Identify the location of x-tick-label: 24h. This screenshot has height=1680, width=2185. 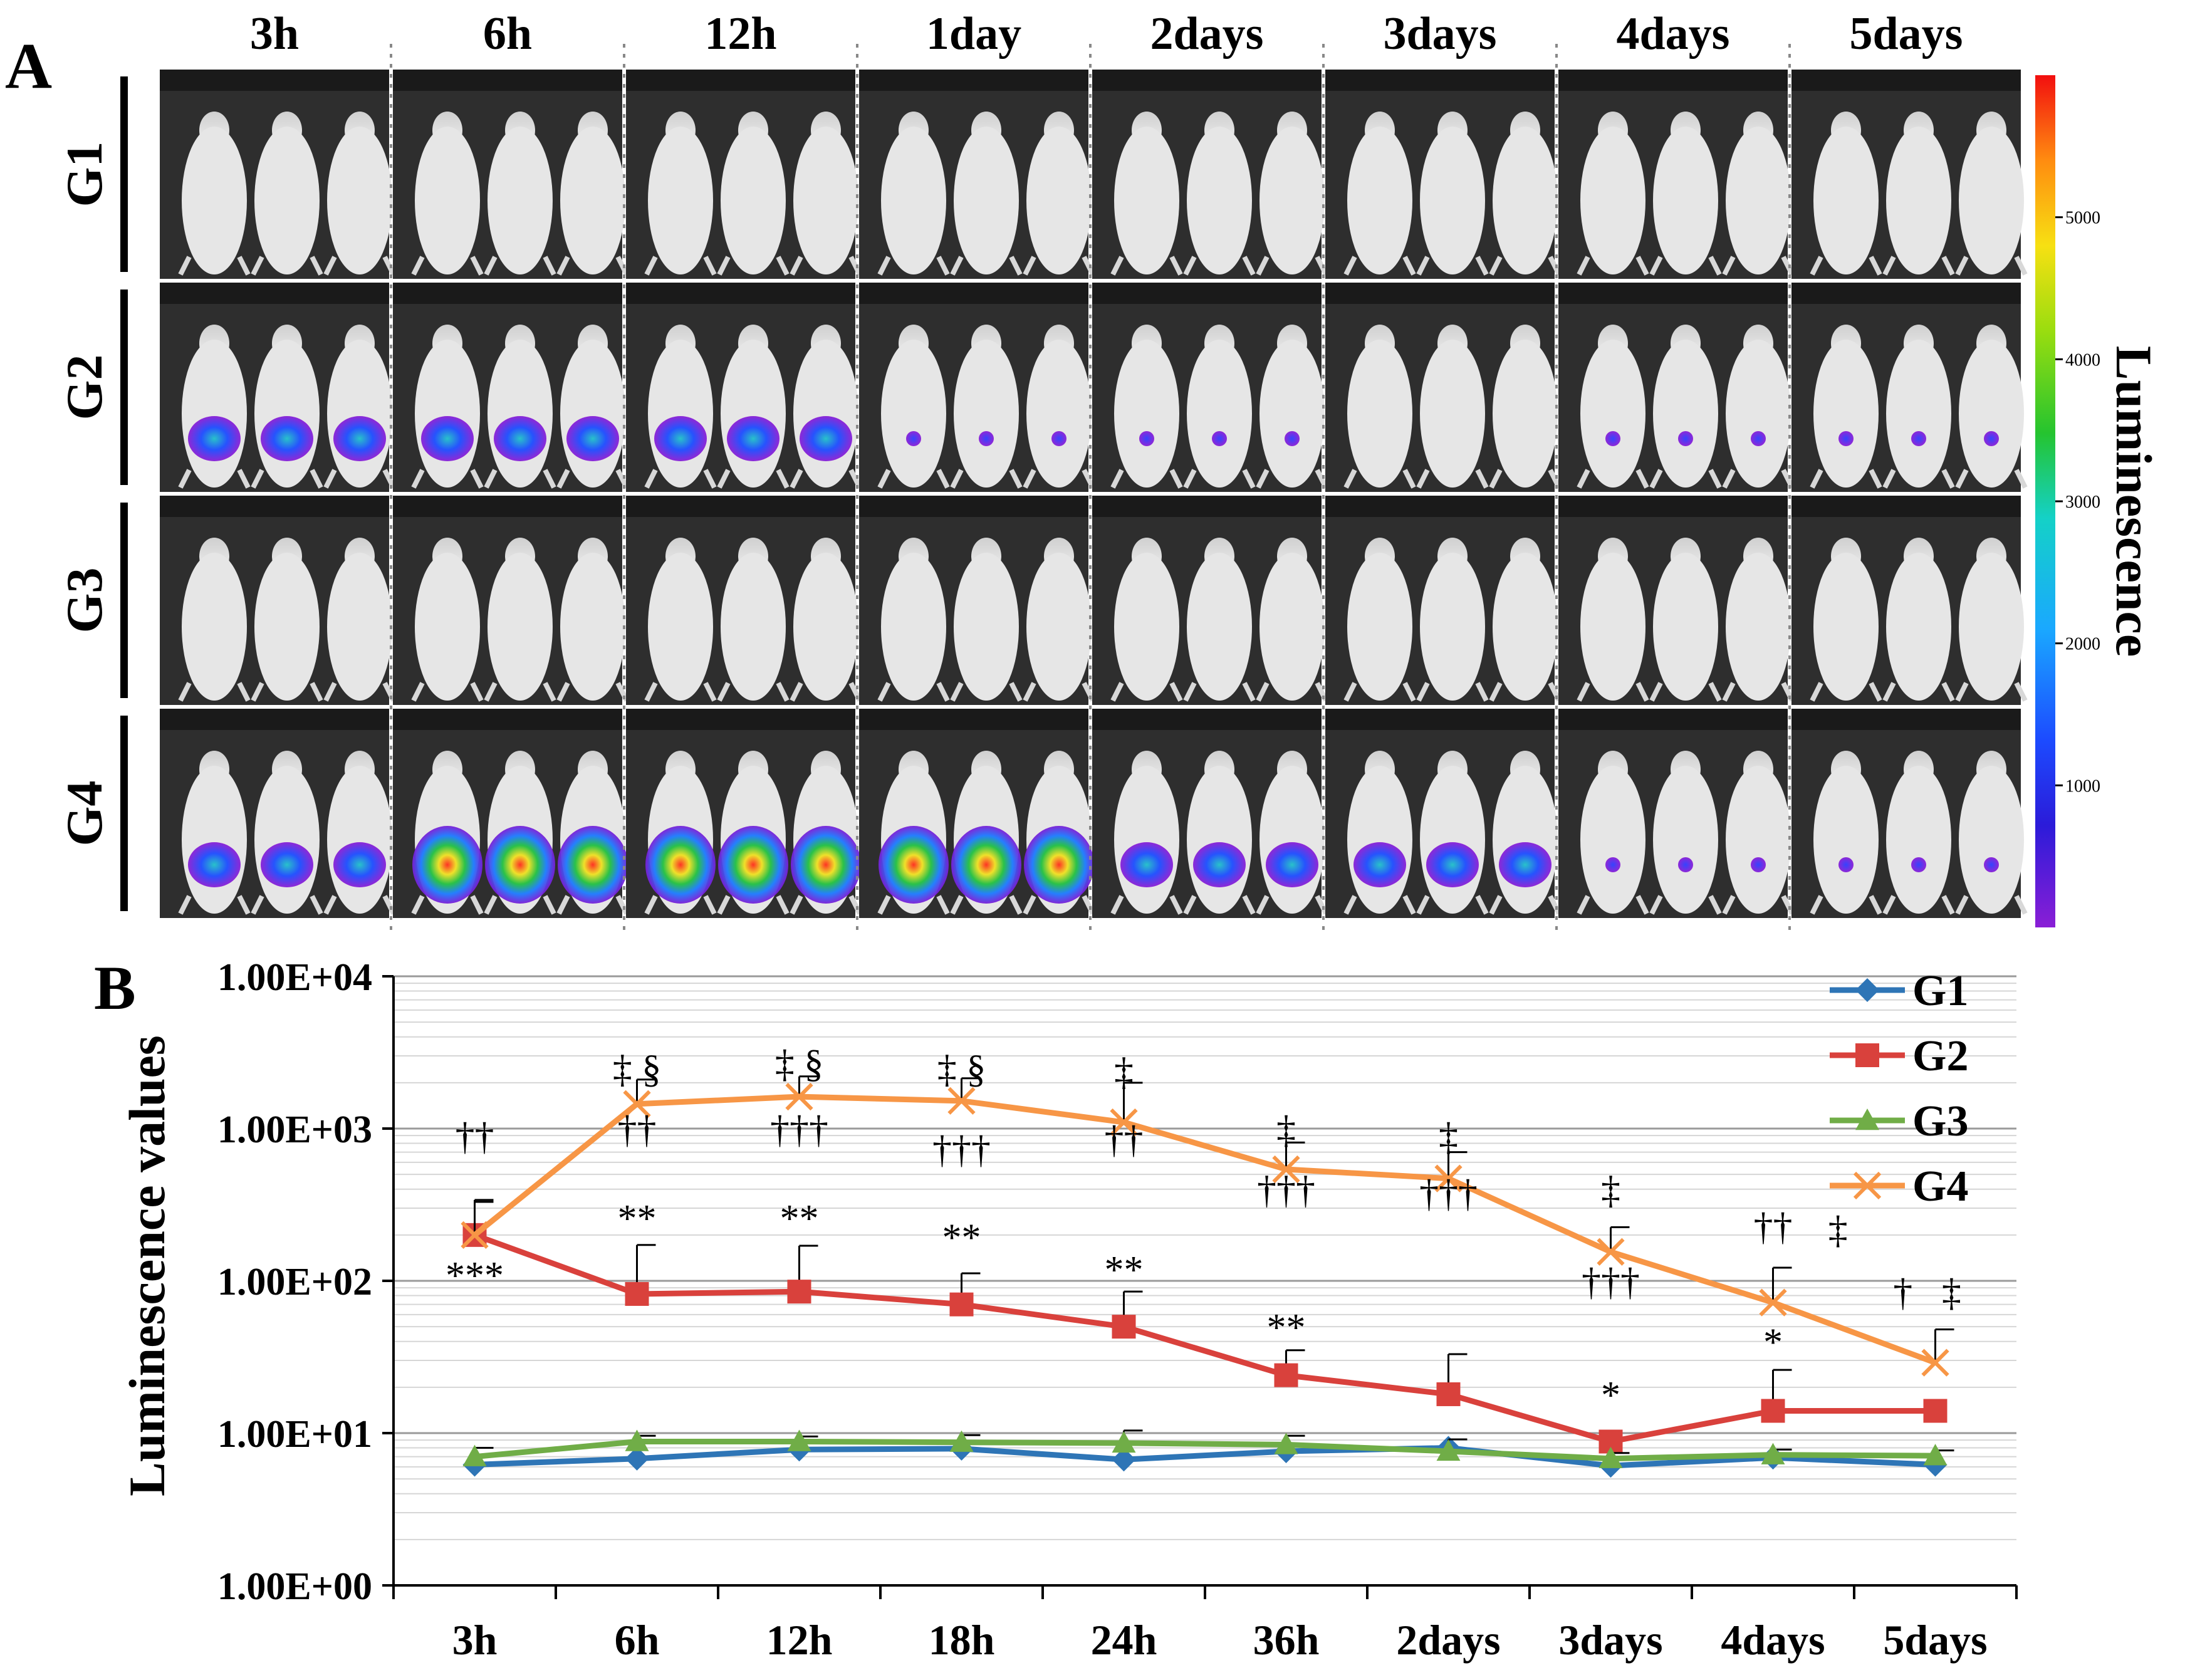
(1124, 1640).